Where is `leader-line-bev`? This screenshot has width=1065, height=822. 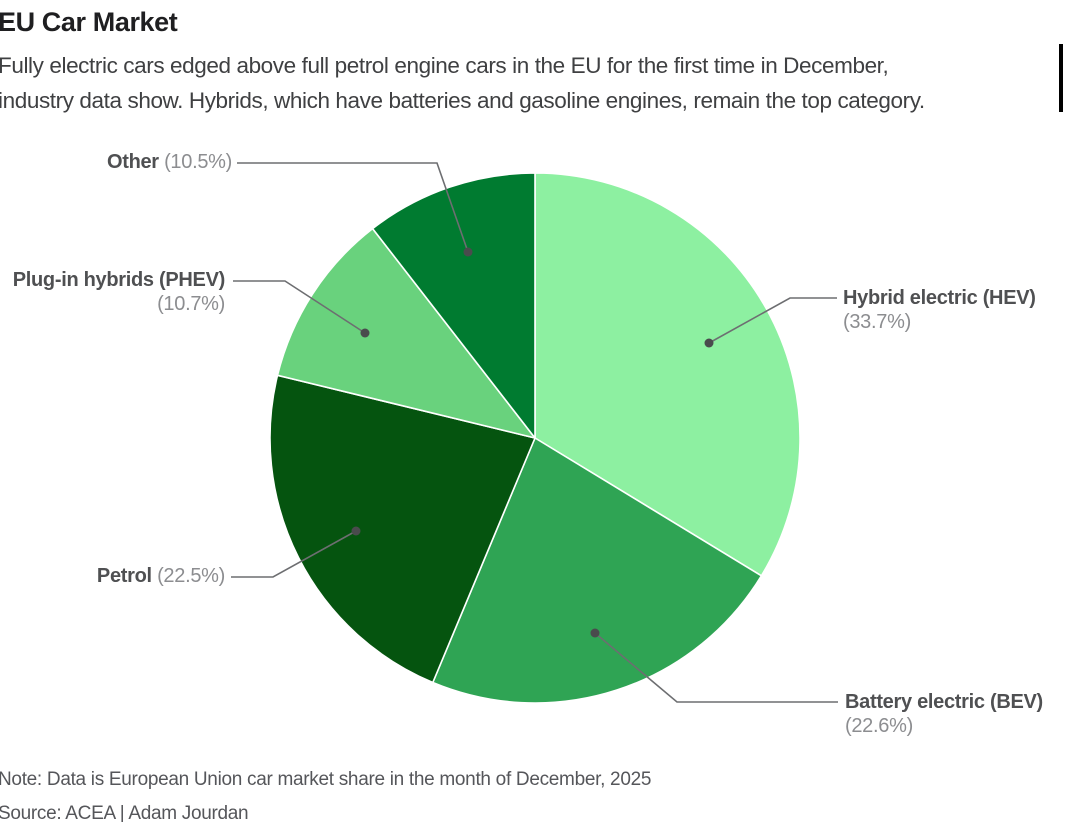
leader-line-bev is located at coordinates (716, 667).